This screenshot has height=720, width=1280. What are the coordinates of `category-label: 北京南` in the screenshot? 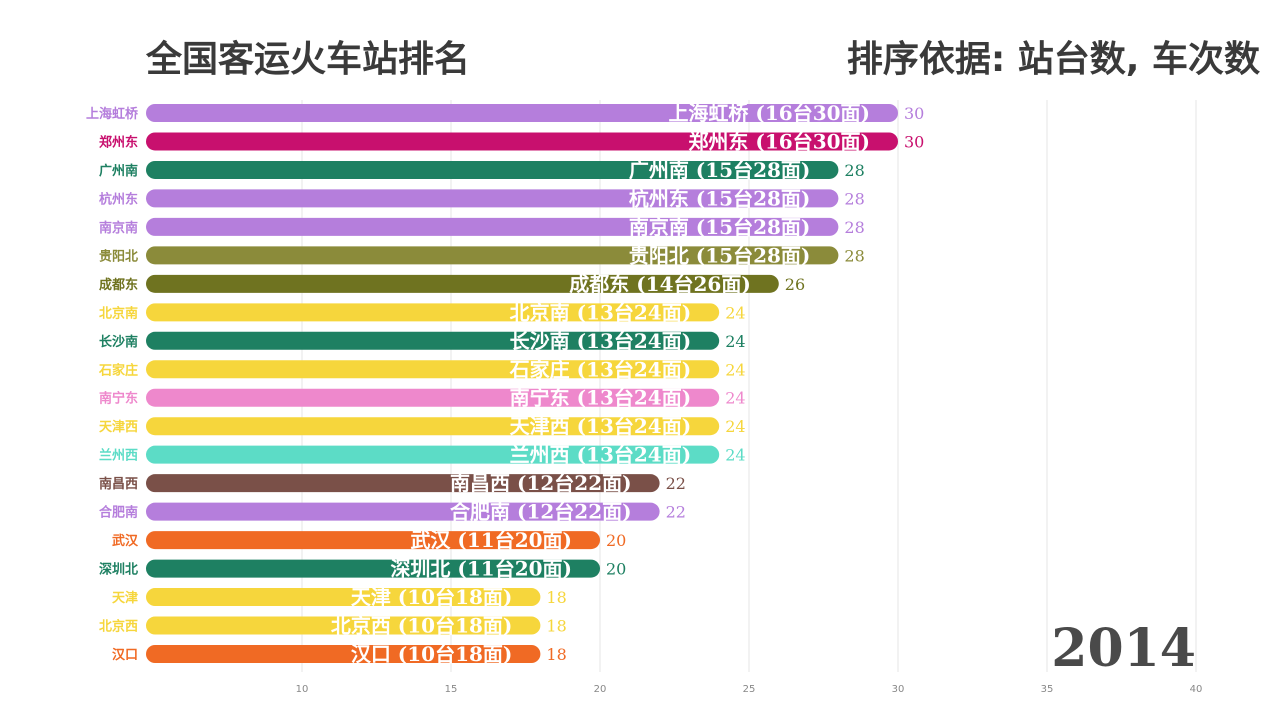 It's located at (118, 313).